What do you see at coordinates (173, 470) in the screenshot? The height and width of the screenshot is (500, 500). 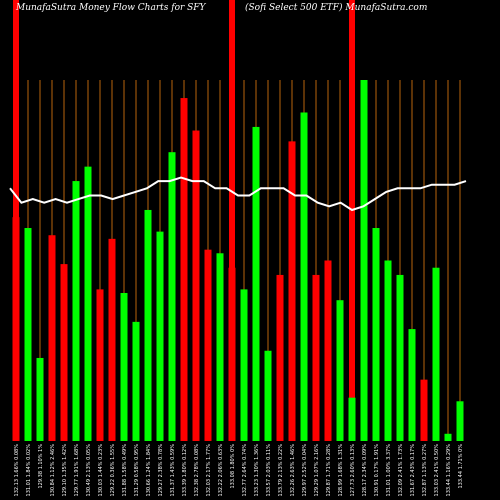 I see `x-tick-label: 131.37 1.43% 0.59%` at bounding box center [173, 470].